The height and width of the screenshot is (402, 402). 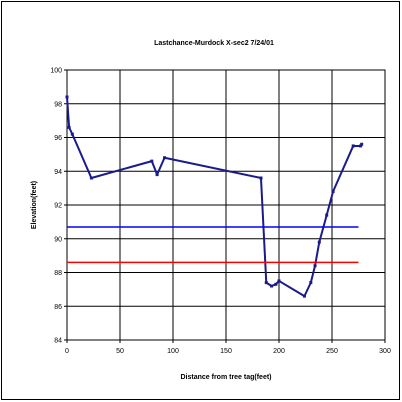 I want to click on y-tick-label: 86, so click(x=58, y=307).